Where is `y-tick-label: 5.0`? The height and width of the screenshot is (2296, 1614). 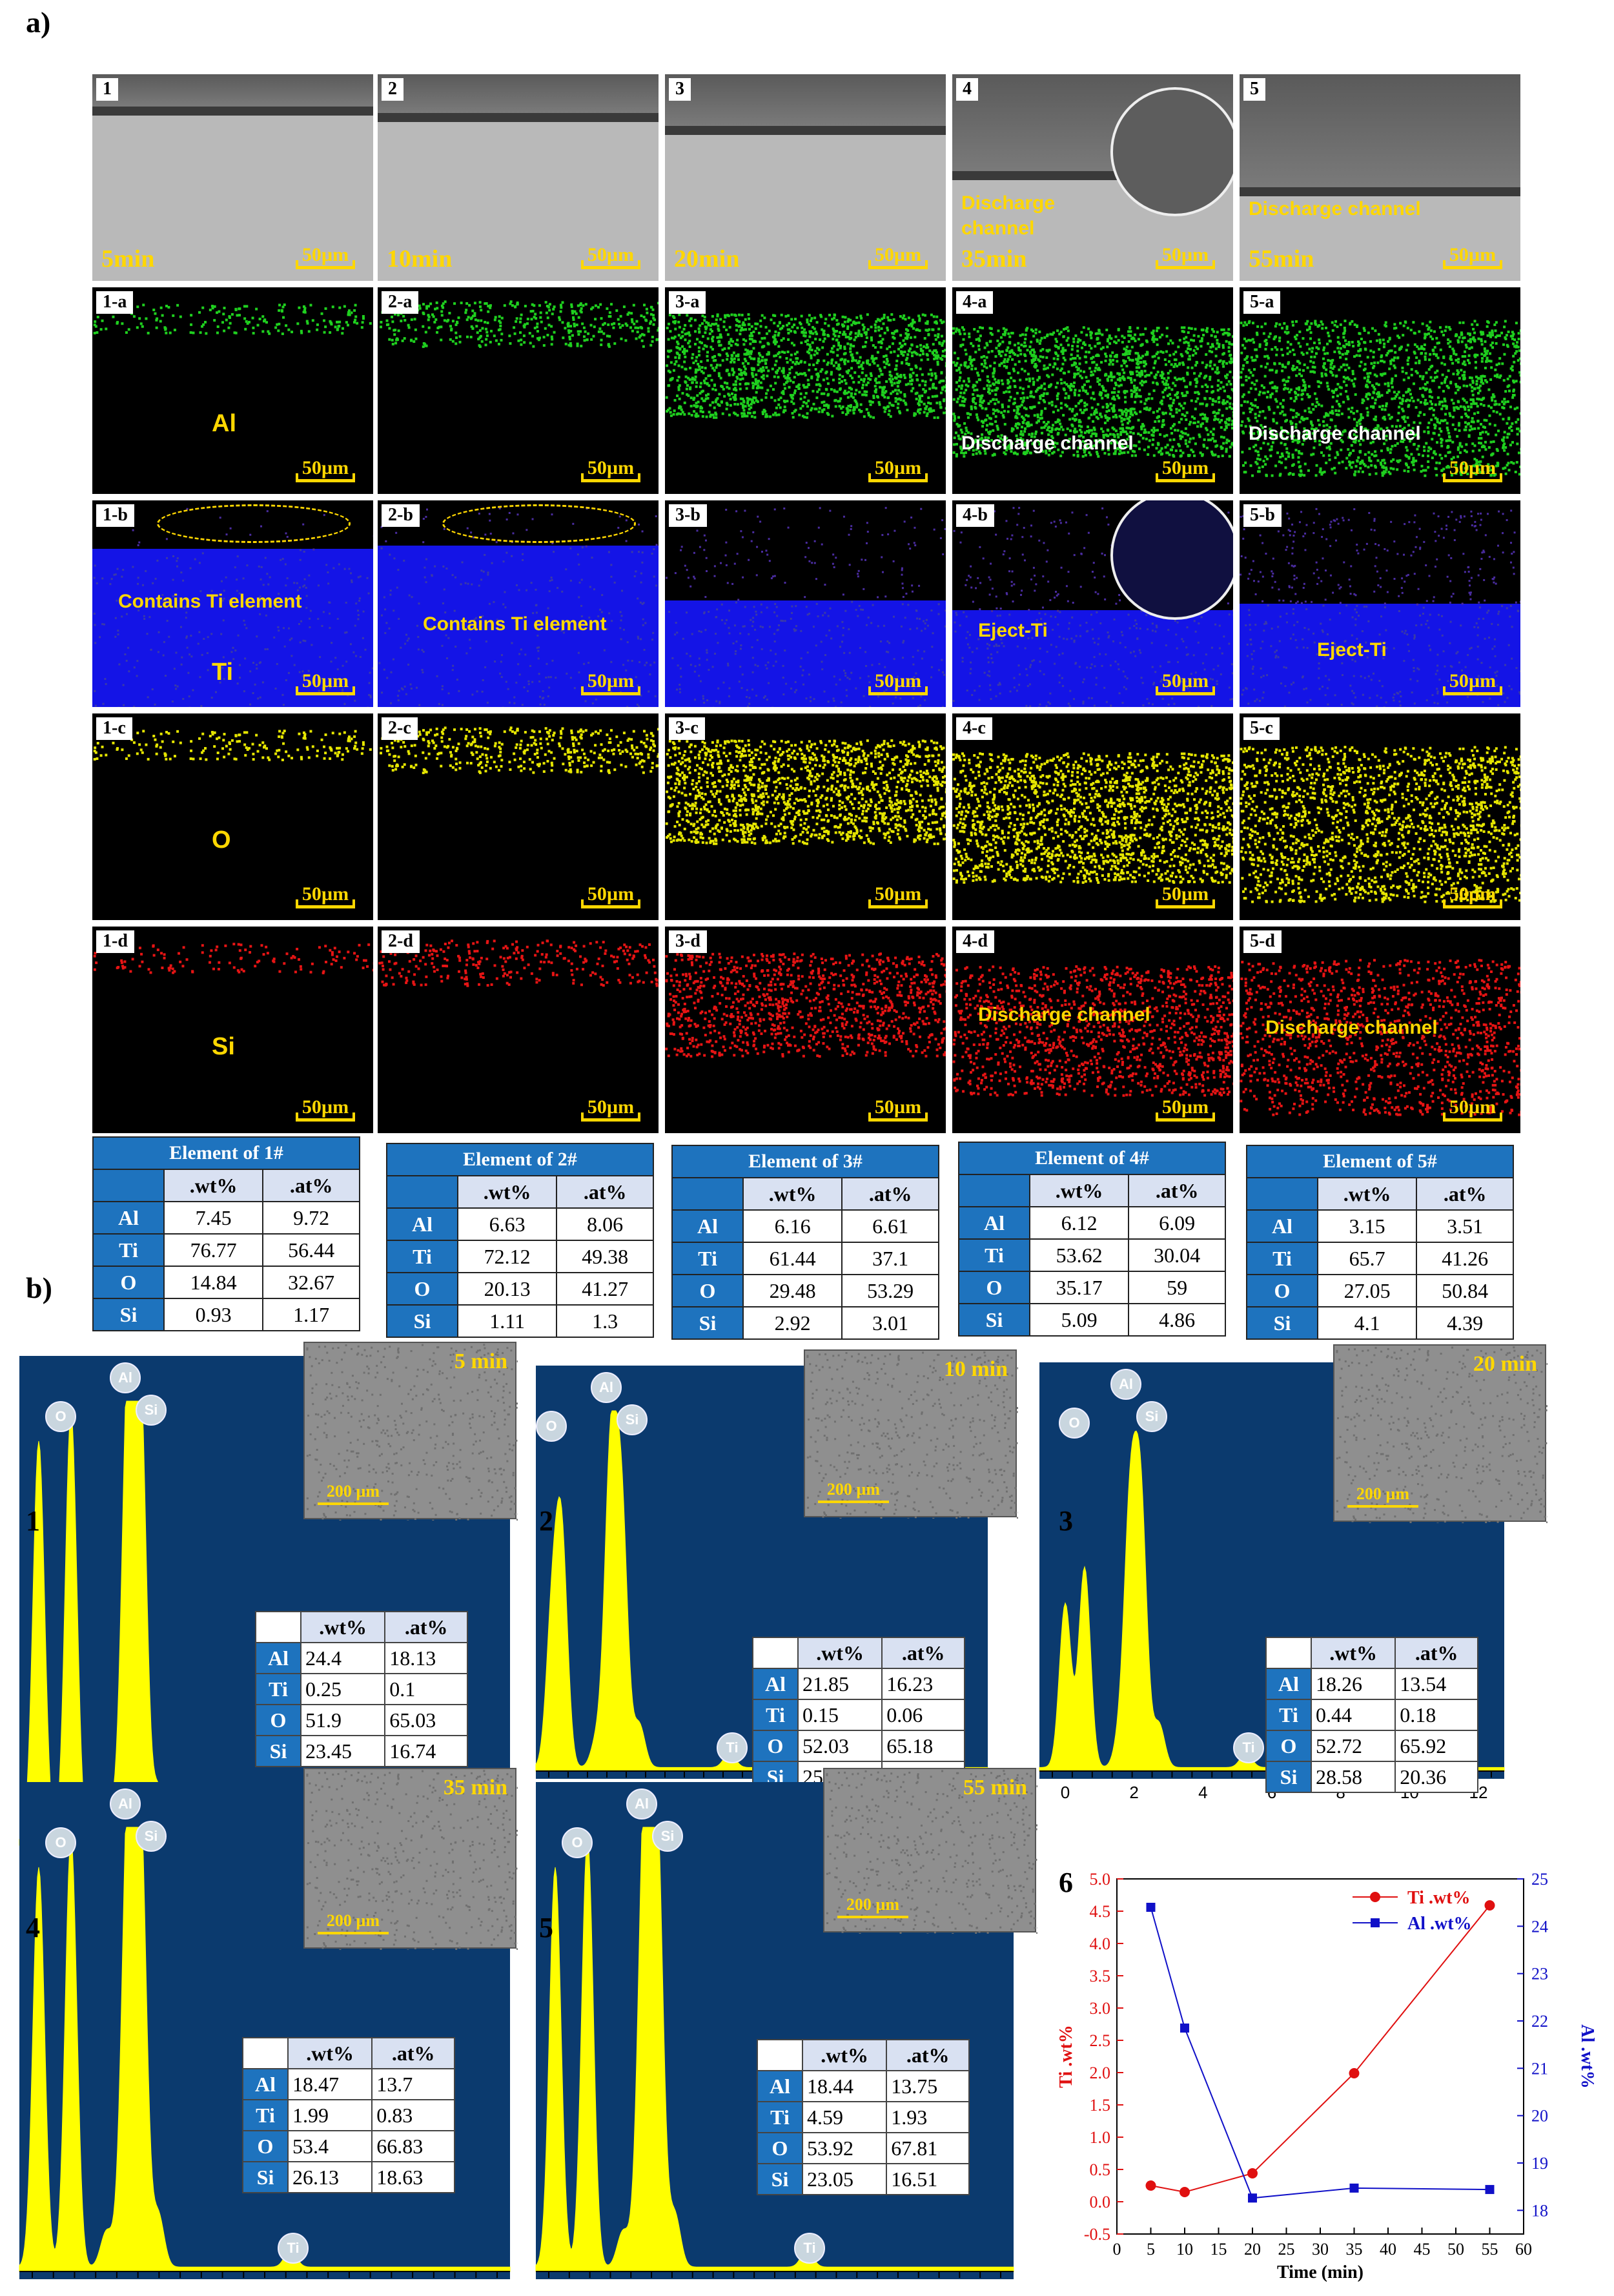
y-tick-label: 5.0 is located at coordinates (1100, 1879).